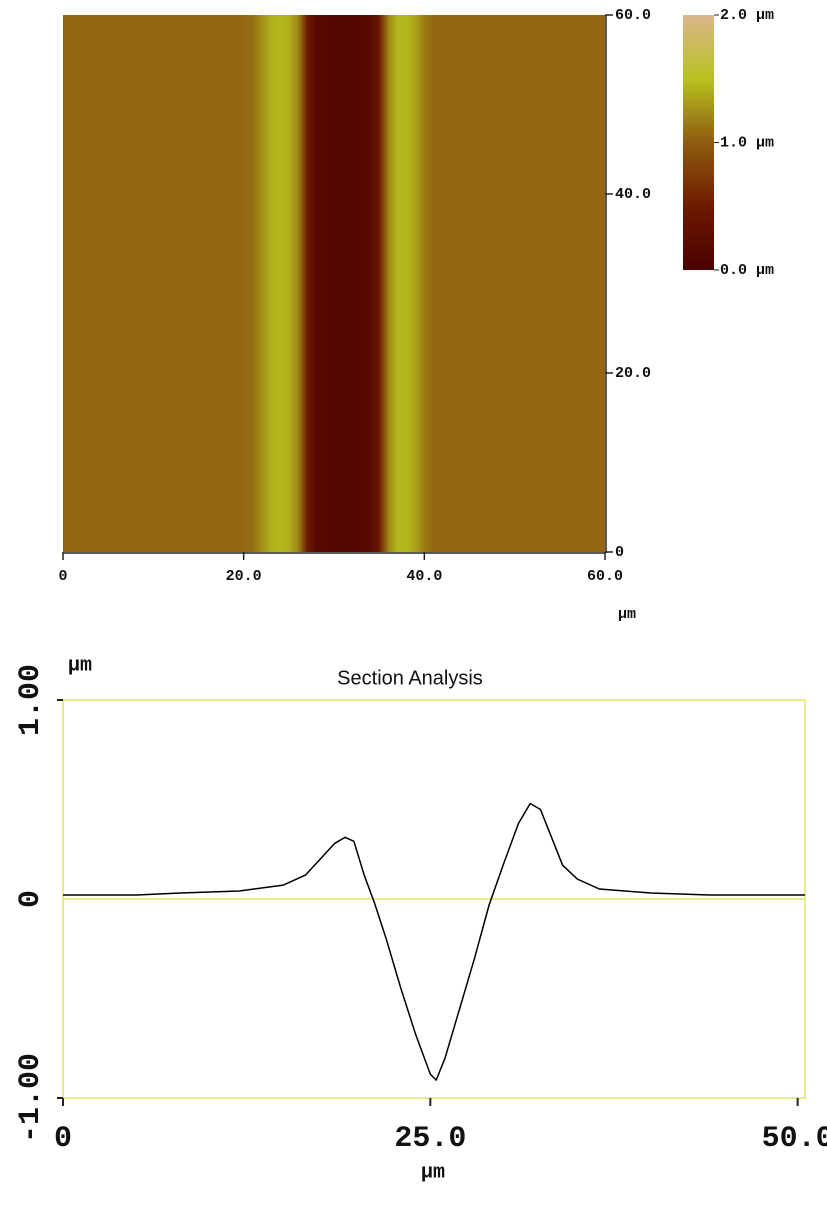 The width and height of the screenshot is (827, 1221). Describe the element at coordinates (244, 576) in the screenshot. I see `x-tick-label: 20.0` at that location.